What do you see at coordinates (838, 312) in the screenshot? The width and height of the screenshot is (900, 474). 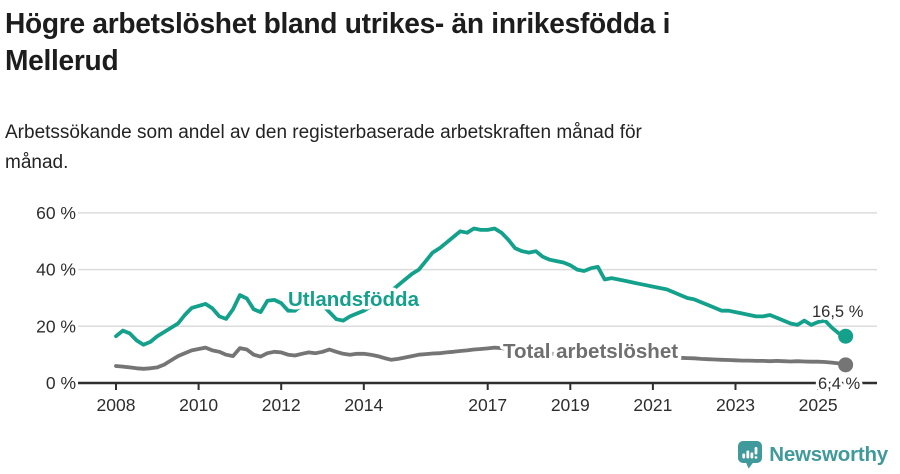 I see `end-label-utlandsfodda: 16,5 %` at bounding box center [838, 312].